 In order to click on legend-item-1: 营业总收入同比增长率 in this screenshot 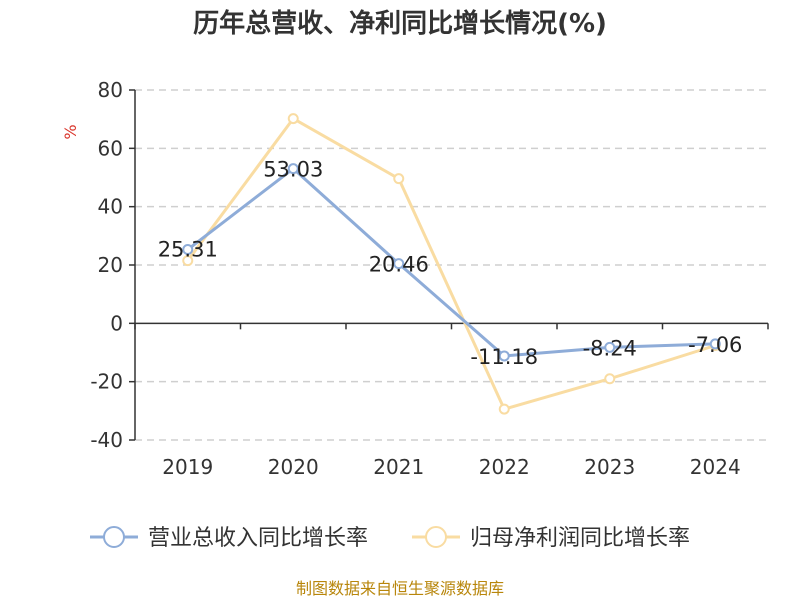, I will do `click(229, 538)`.